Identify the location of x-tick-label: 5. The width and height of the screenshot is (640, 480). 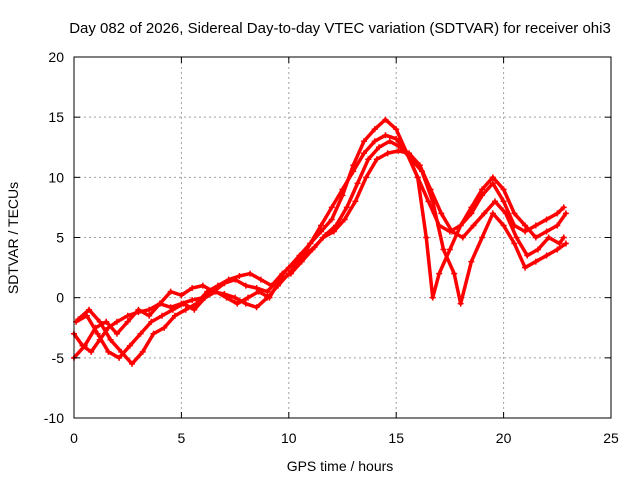
(182, 438).